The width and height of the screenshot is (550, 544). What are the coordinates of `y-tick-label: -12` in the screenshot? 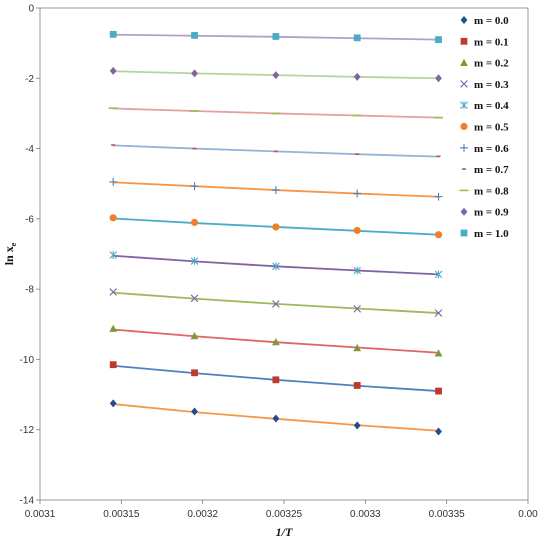 It's located at (27, 430).